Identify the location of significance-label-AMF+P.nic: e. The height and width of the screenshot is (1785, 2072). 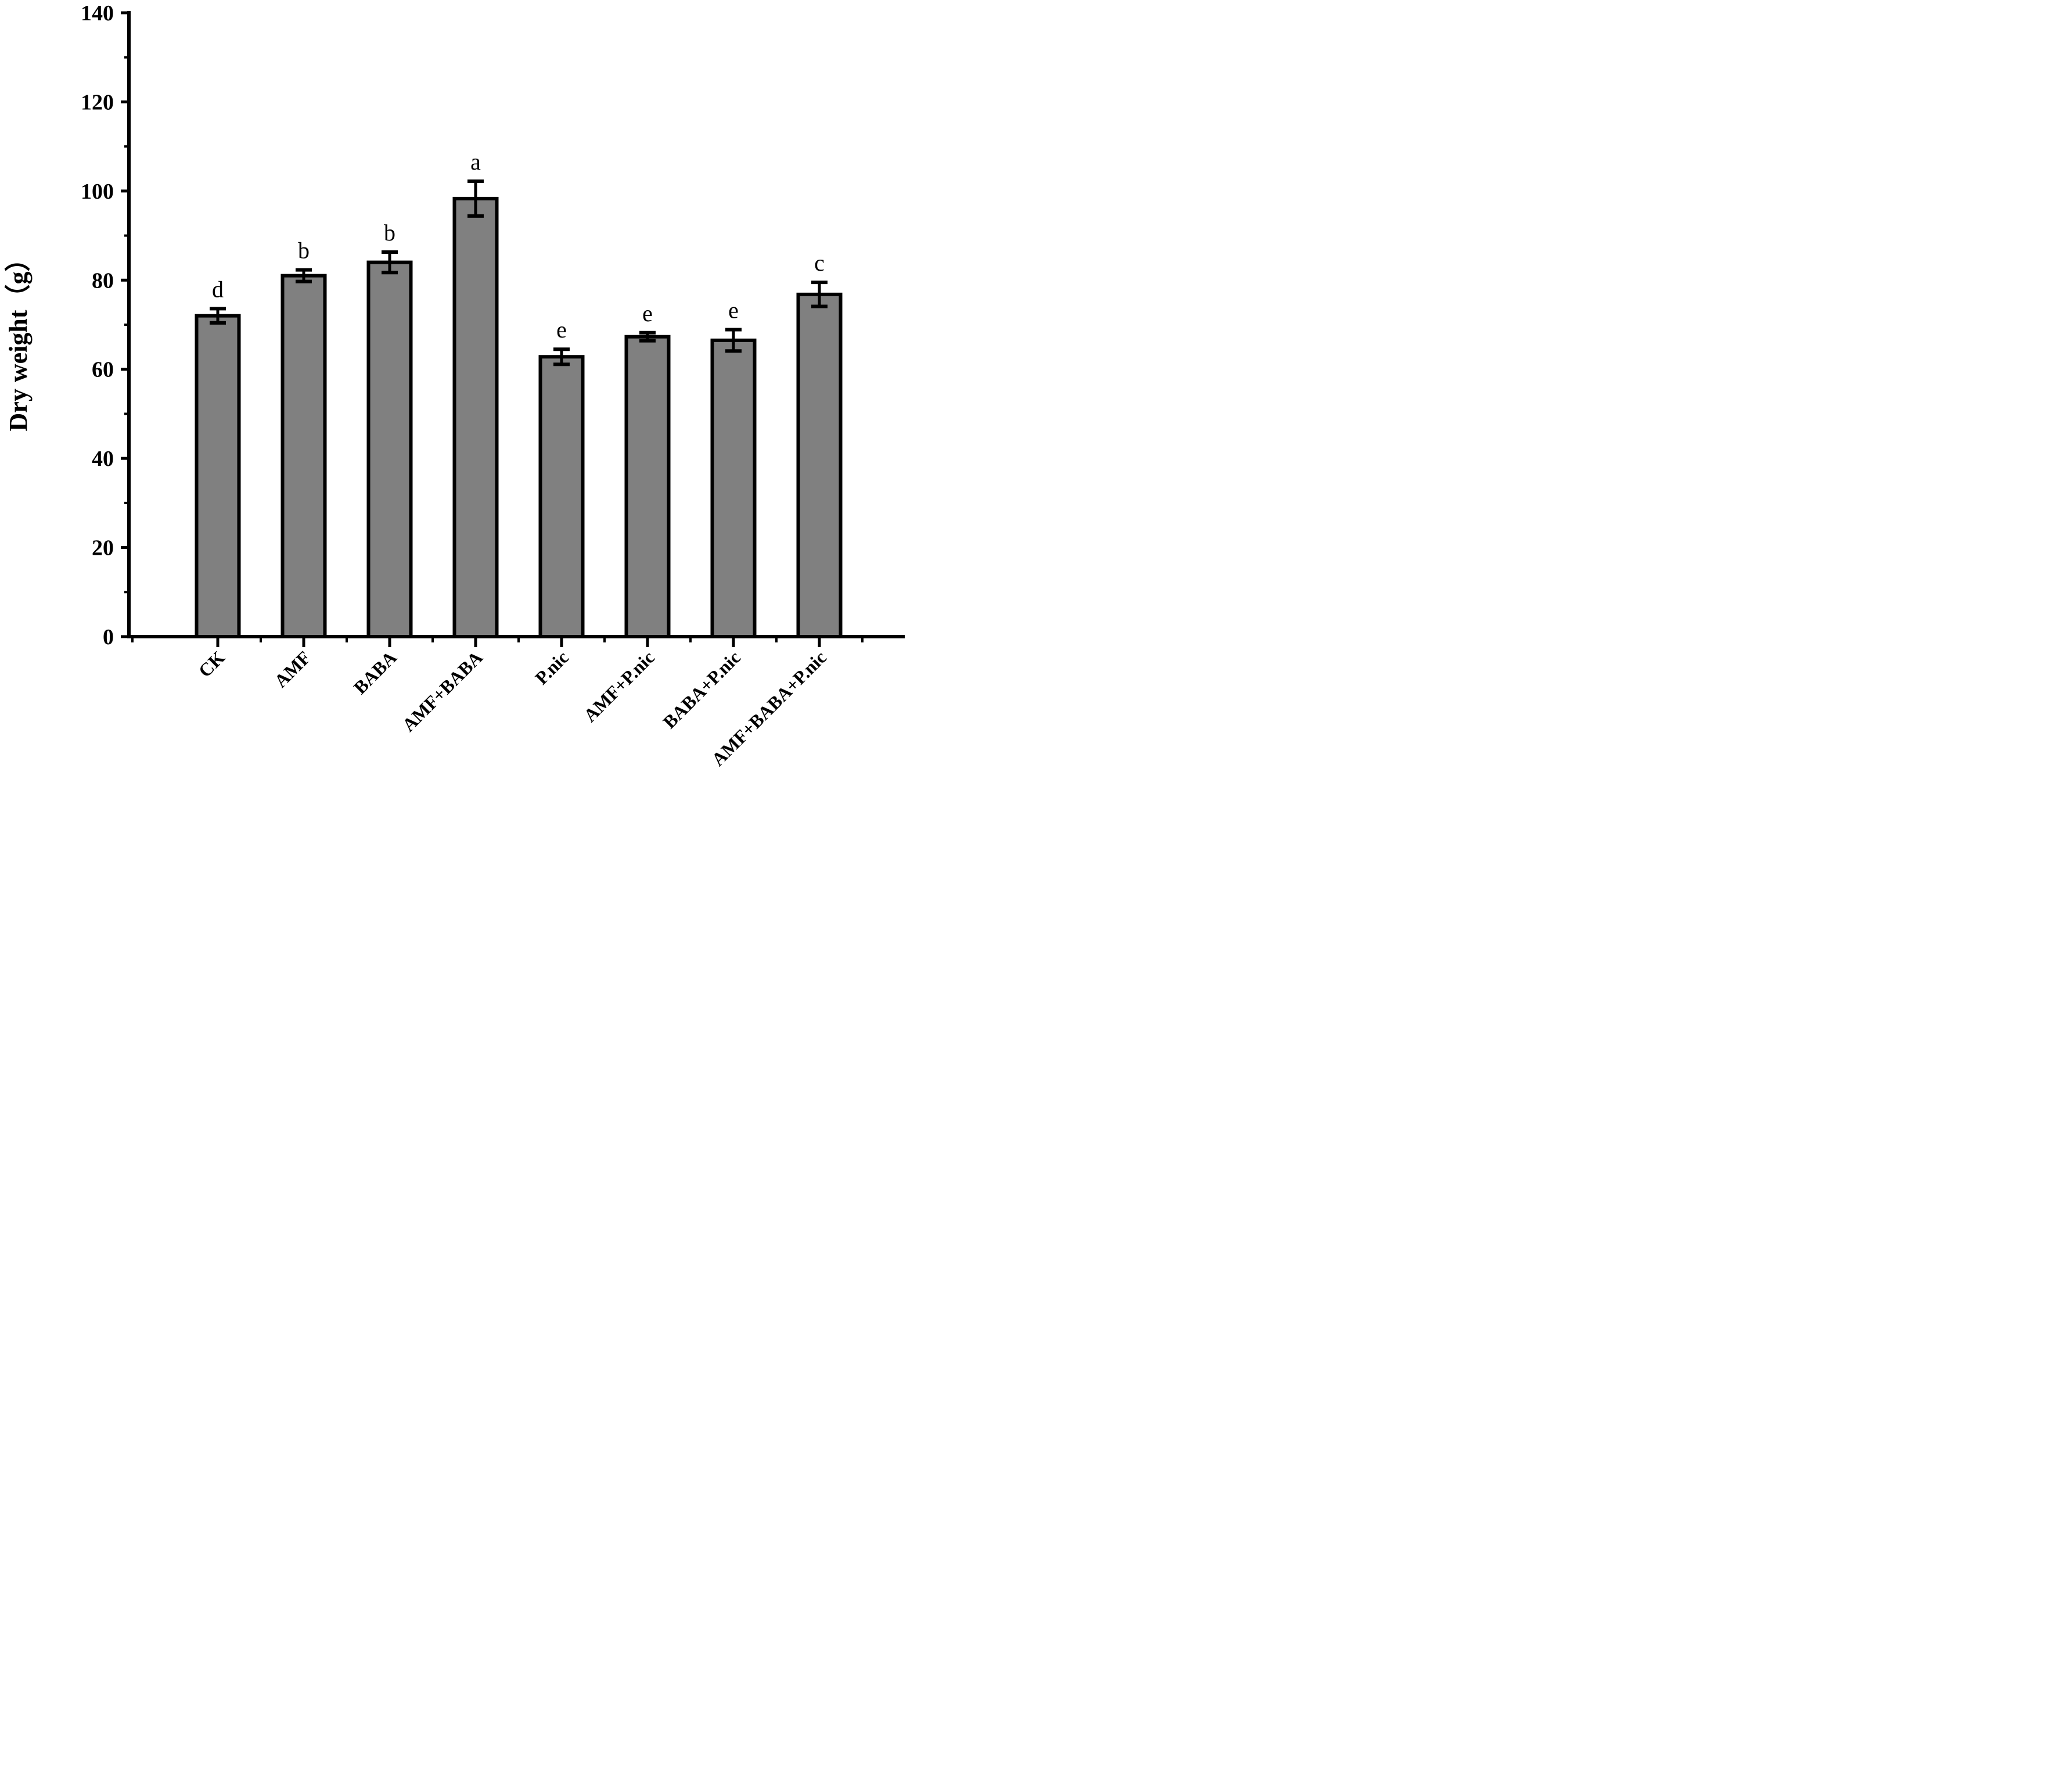
(647, 313).